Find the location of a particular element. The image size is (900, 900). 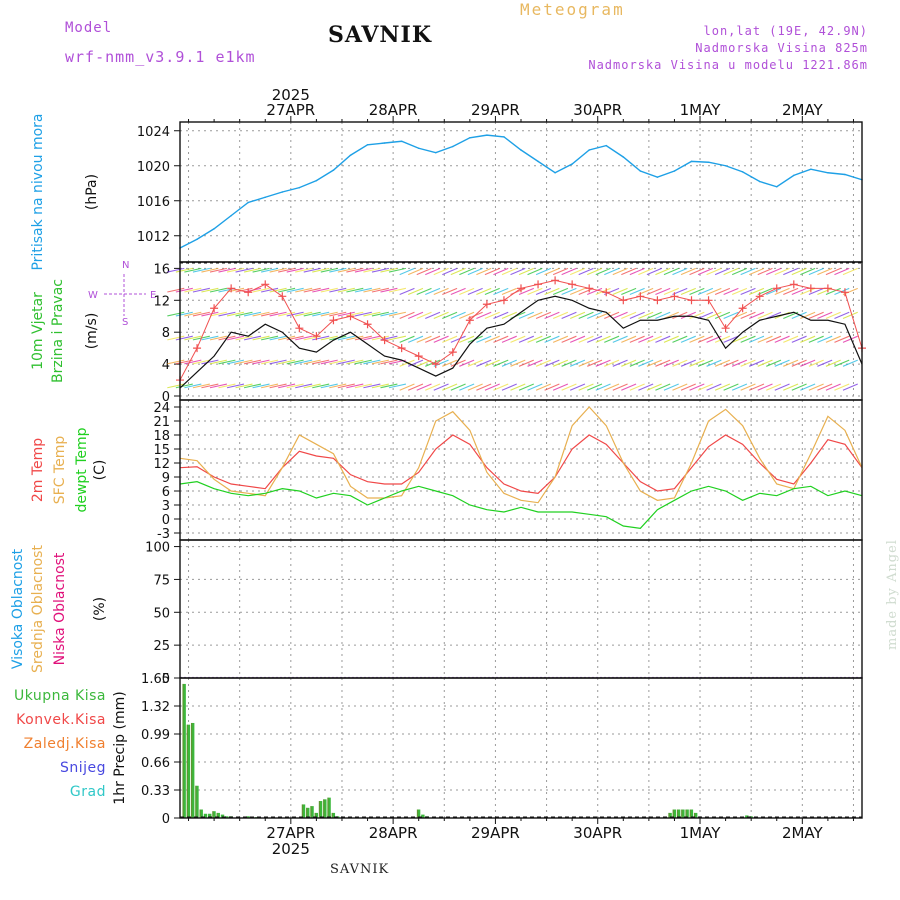

y-tick-label: 0.66 is located at coordinates (155, 763).